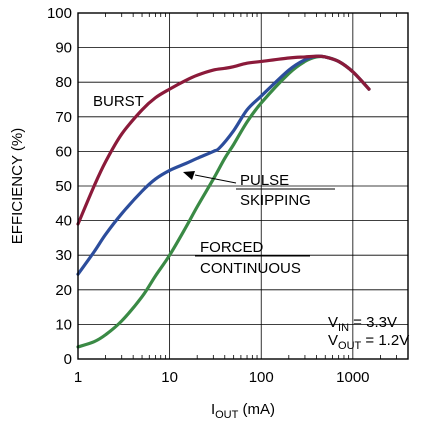 This screenshot has width=421, height=423. I want to click on y-tick-label: 90, so click(63, 48).